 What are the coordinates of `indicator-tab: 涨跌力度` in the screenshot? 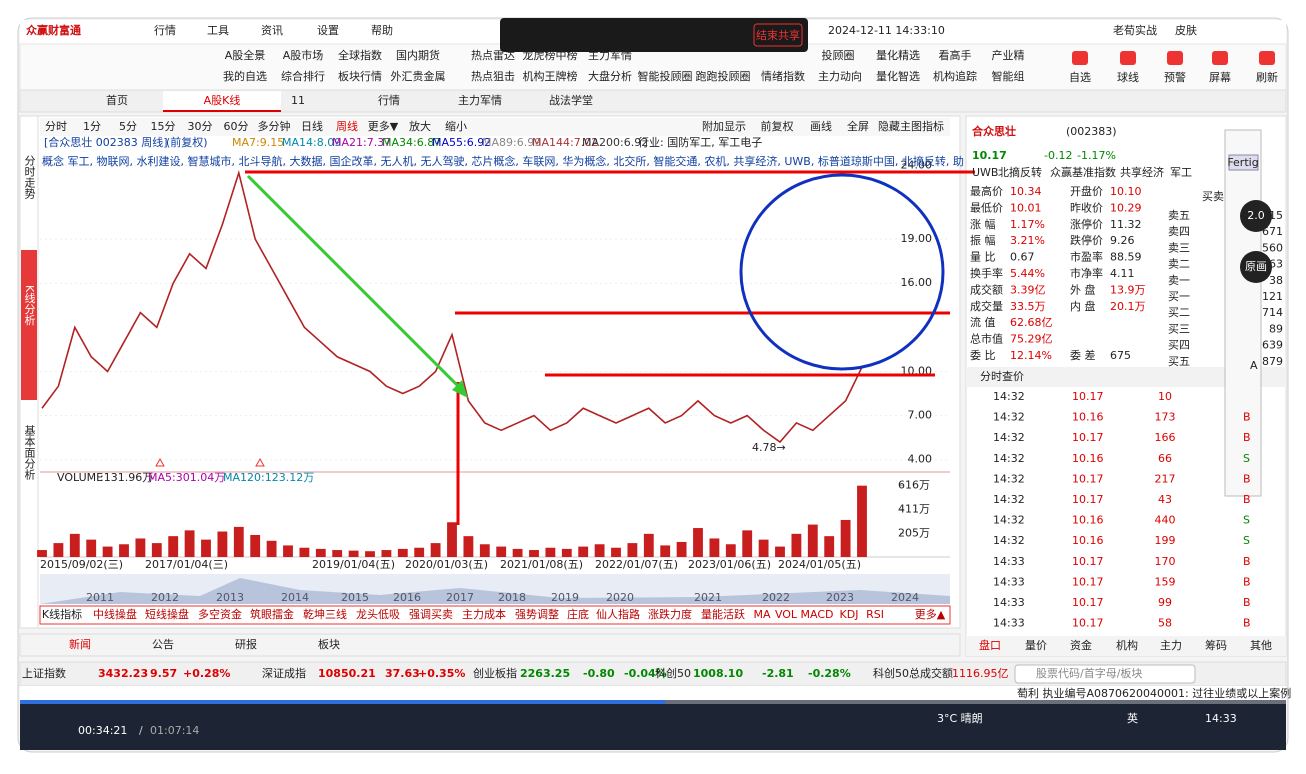 It's located at (670, 614).